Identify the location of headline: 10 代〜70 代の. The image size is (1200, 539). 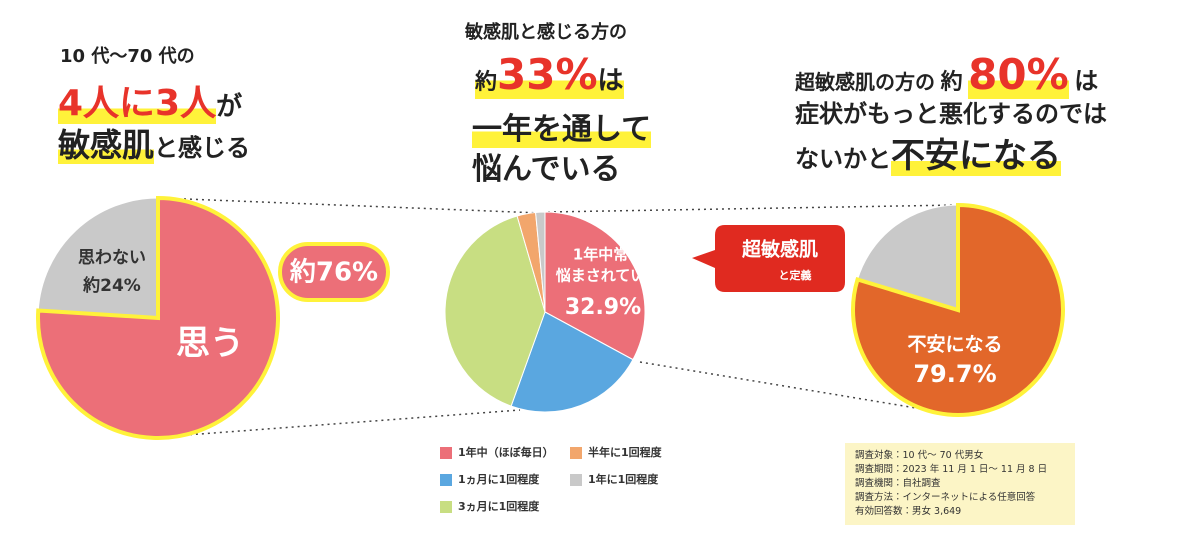
(127, 56).